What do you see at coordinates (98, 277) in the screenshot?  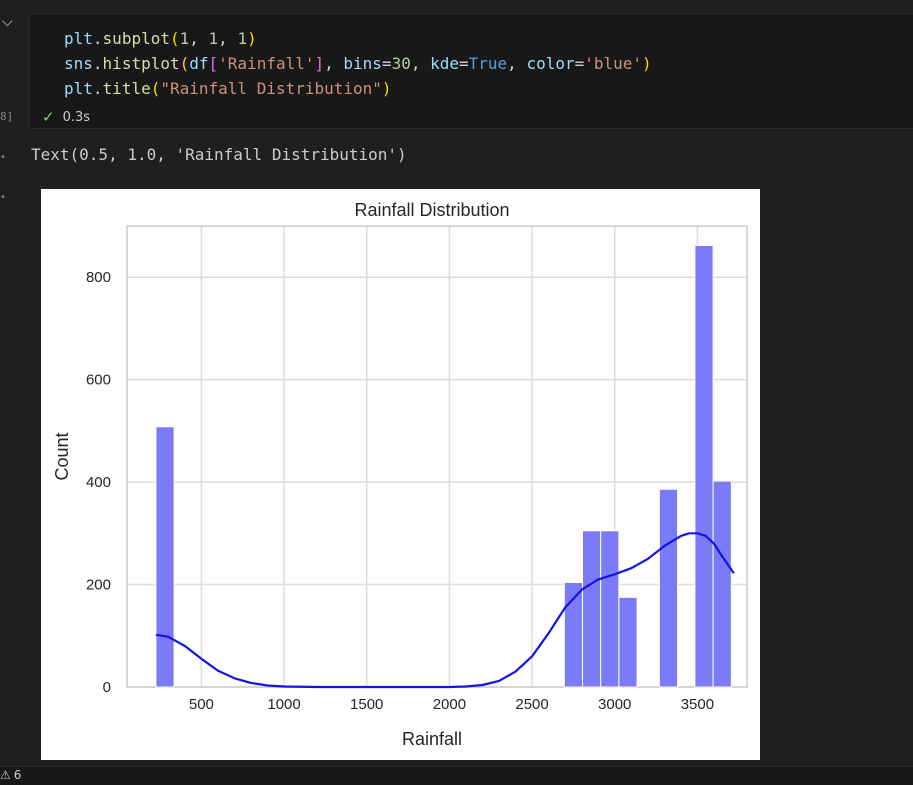 I see `y-tick-label: 800` at bounding box center [98, 277].